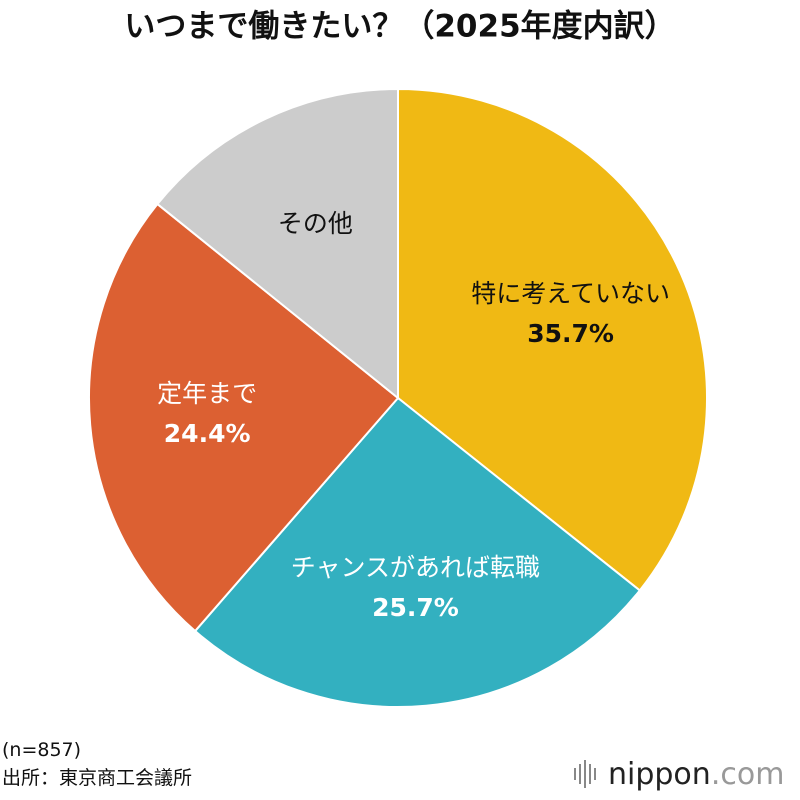 The width and height of the screenshot is (800, 800). I want to click on chart-title: いつまで働きたい？（2025年度内訳）, so click(399, 27).